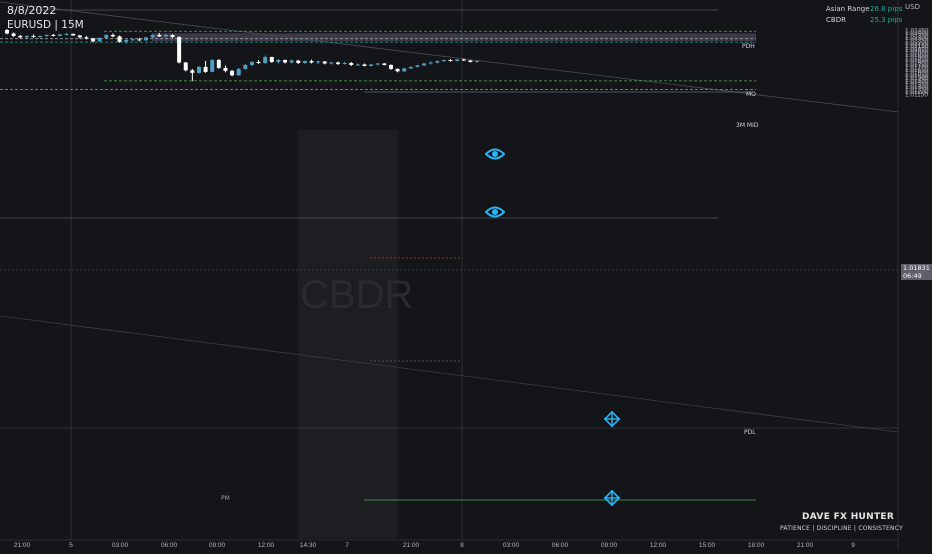  I want to click on price-tick-label: 1.01750, so click(917, 65).